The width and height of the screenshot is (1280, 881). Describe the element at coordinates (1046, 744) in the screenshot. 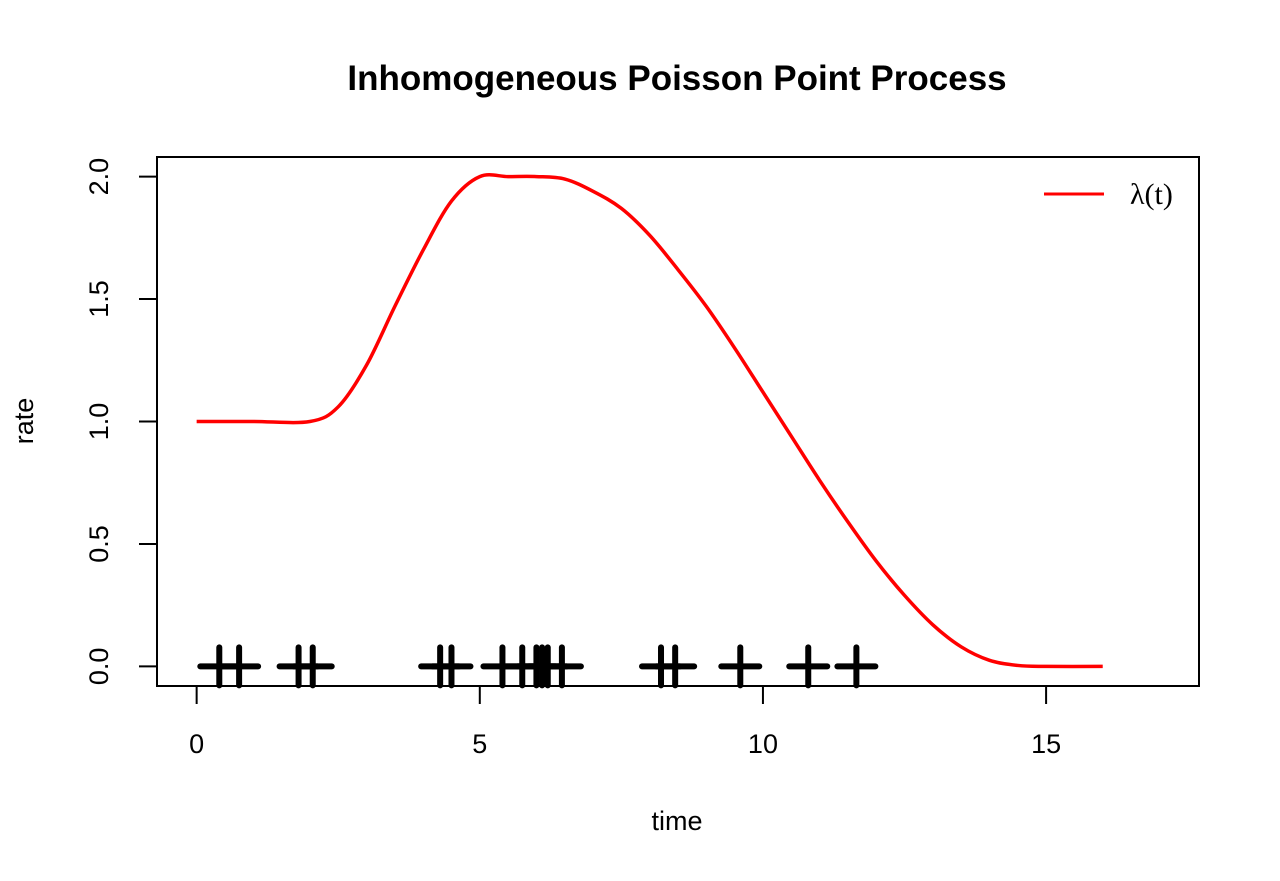

I see `x-tick-label: 15` at that location.